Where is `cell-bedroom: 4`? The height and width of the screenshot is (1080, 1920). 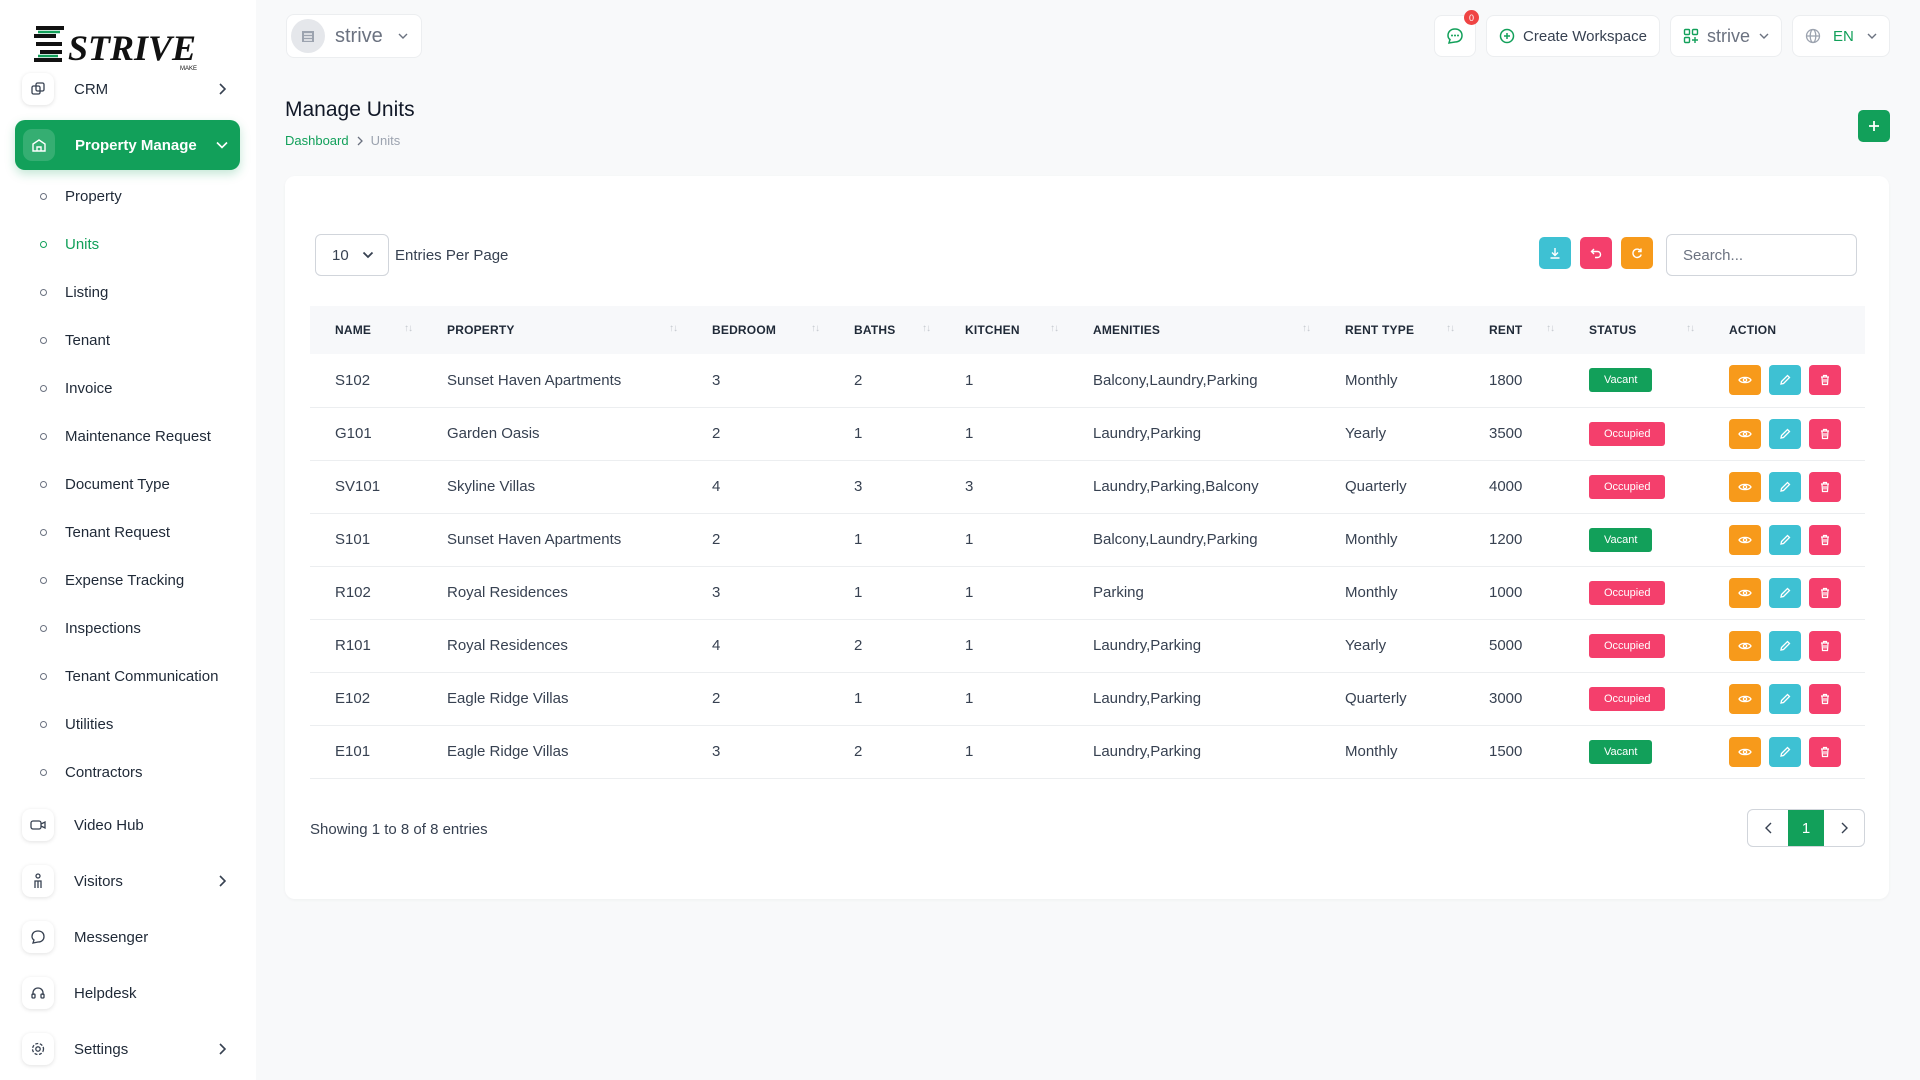
cell-bedroom: 4 is located at coordinates (716, 645).